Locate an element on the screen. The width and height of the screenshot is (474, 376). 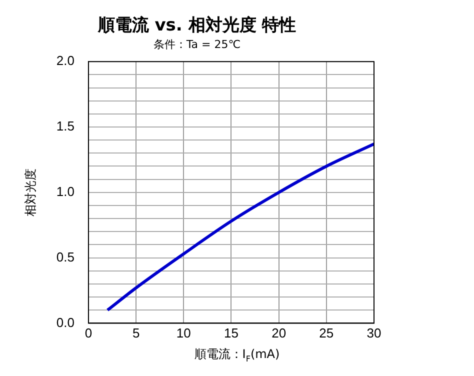
y-axis-title: 相対光度 is located at coordinates (31, 192).